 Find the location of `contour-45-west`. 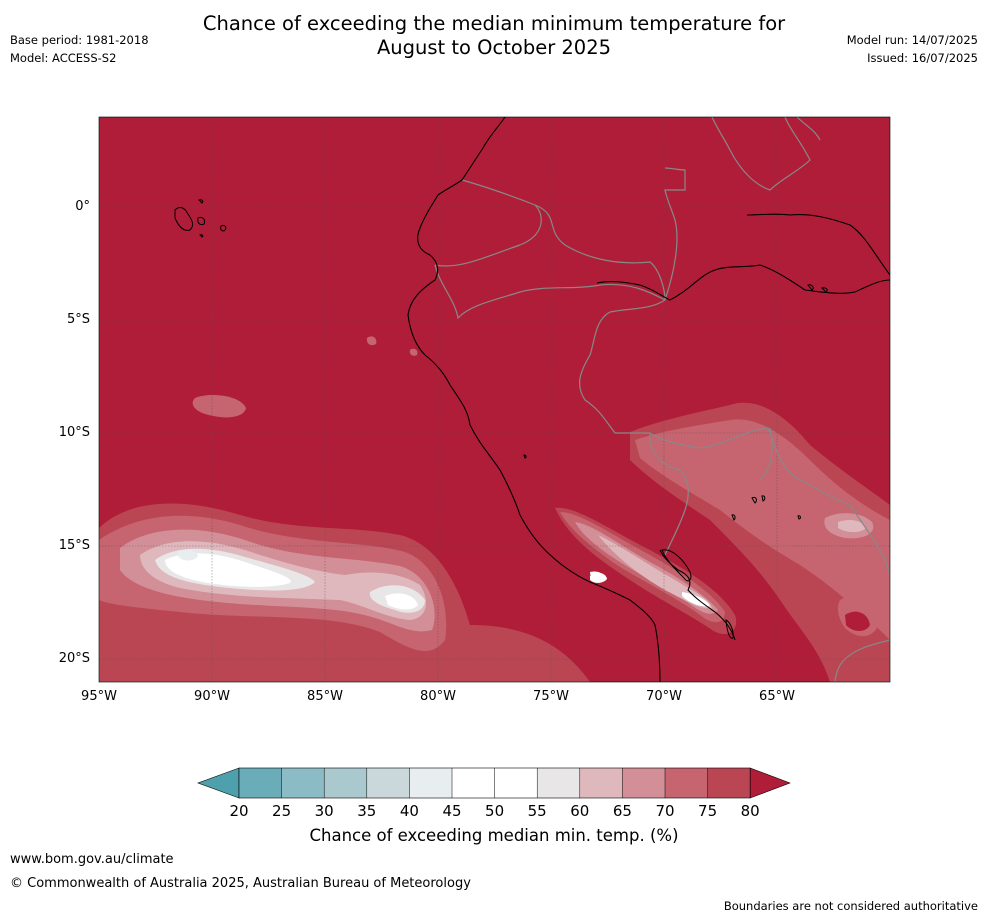

contour-45-west is located at coordinates (188, 555).